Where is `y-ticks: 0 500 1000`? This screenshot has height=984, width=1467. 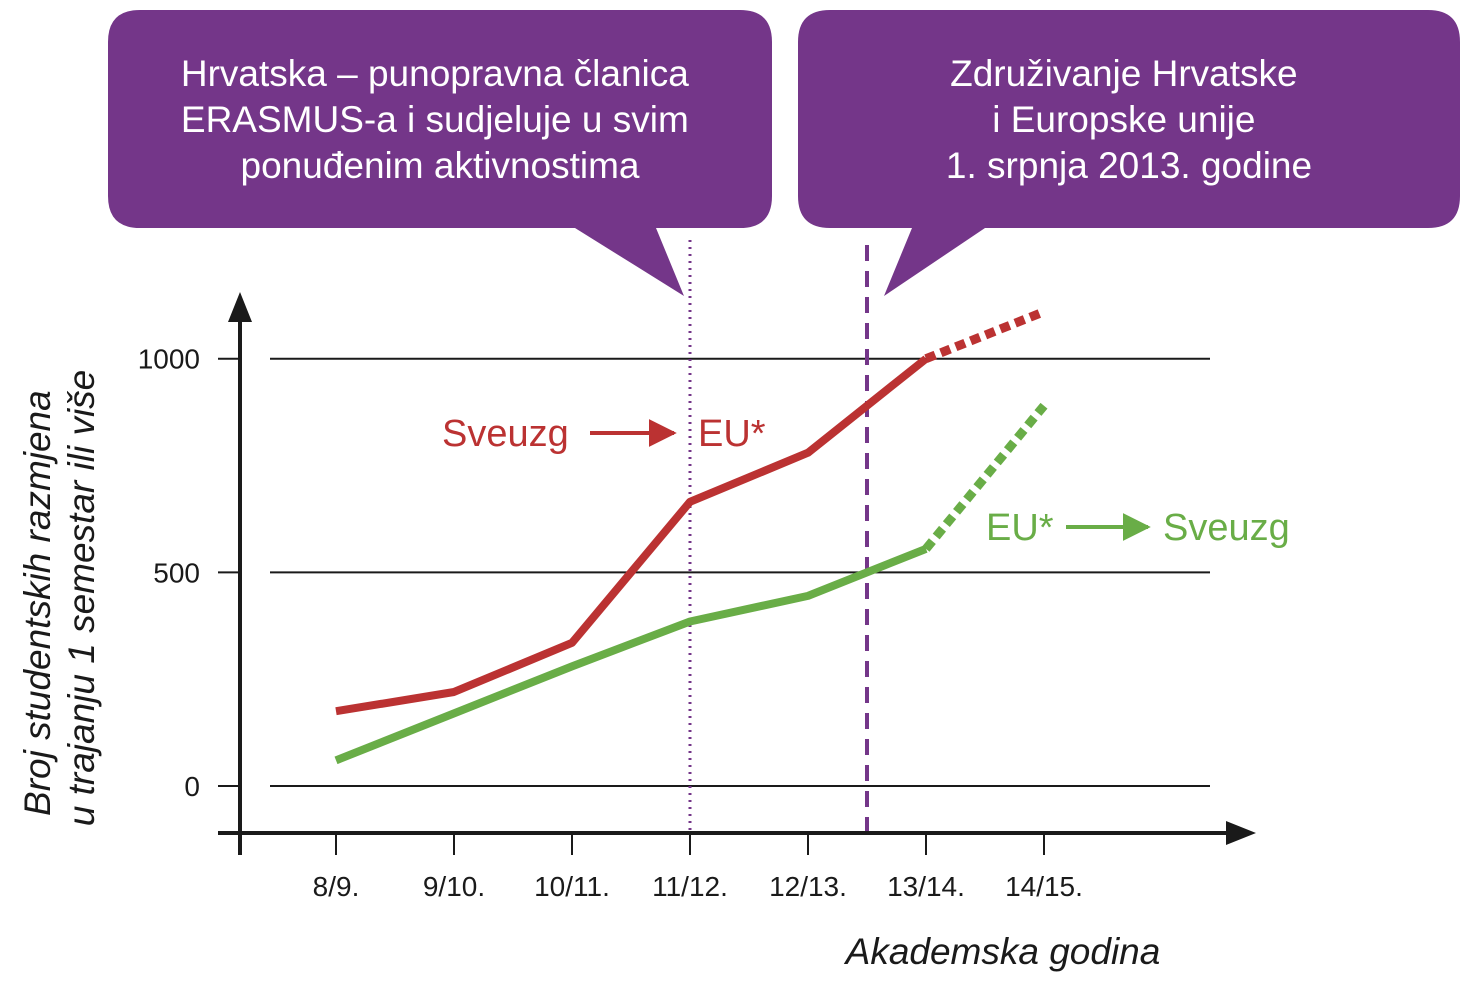
y-ticks: 0 500 1000 is located at coordinates (189, 573).